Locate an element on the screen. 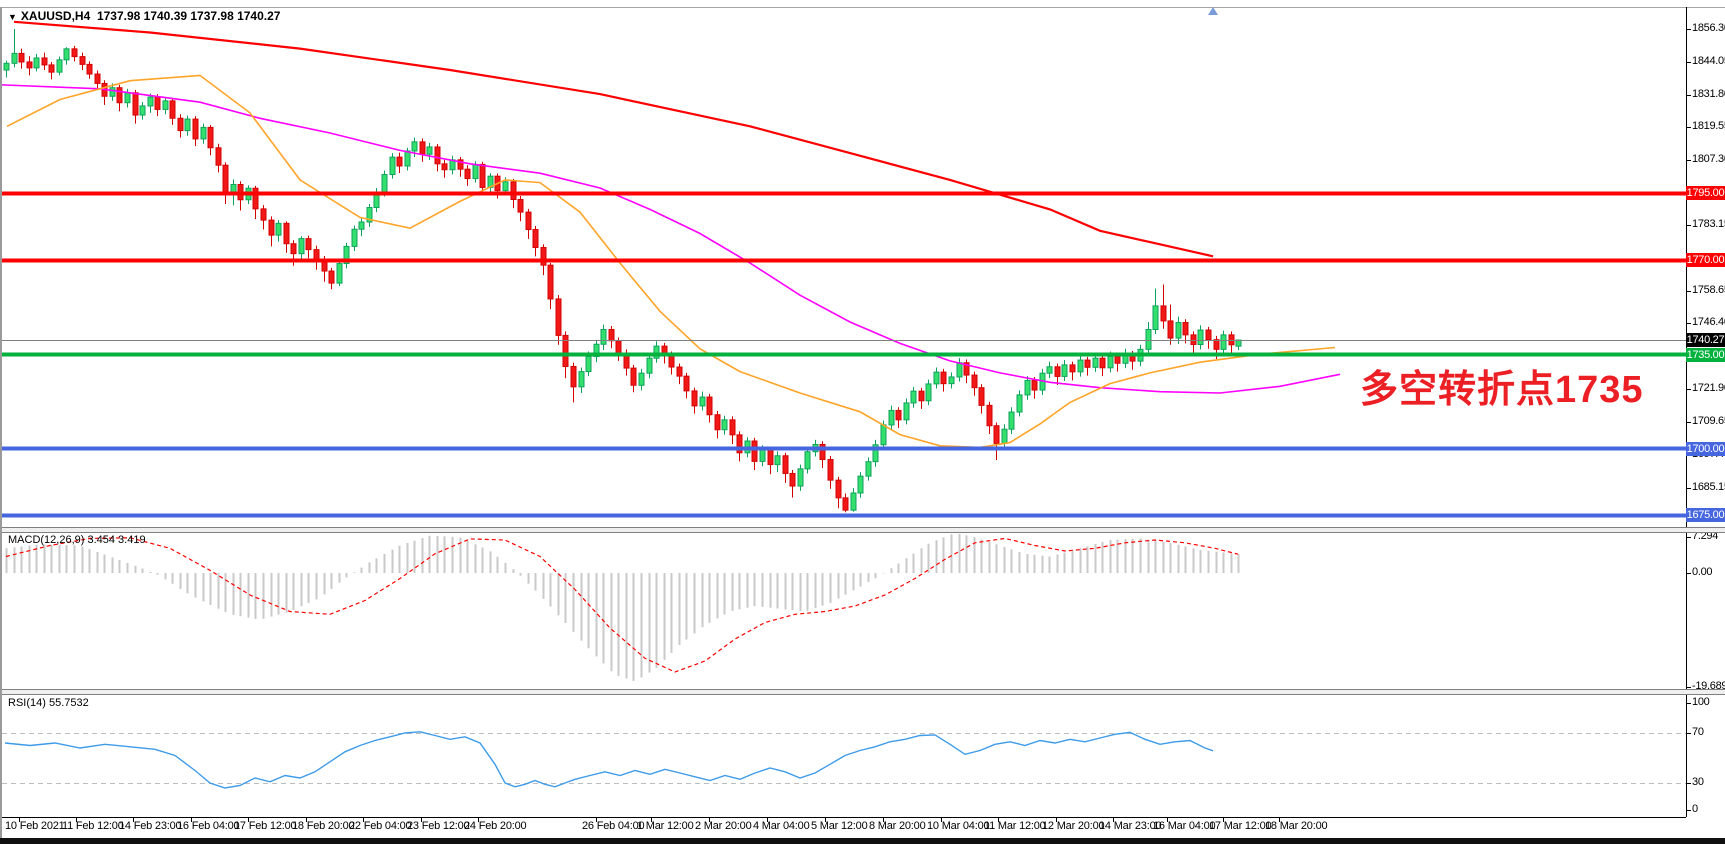 This screenshot has width=1725, height=844. panel-splitter-macd is located at coordinates (862, 530).